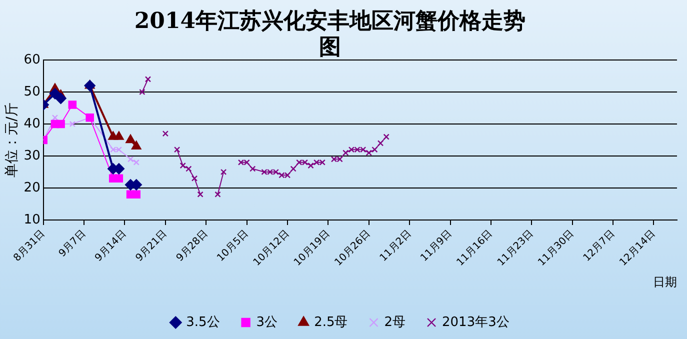 The image size is (687, 339). What do you see at coordinates (111, 246) in the screenshot?
I see `x-tick-label: 9月14日` at bounding box center [111, 246].